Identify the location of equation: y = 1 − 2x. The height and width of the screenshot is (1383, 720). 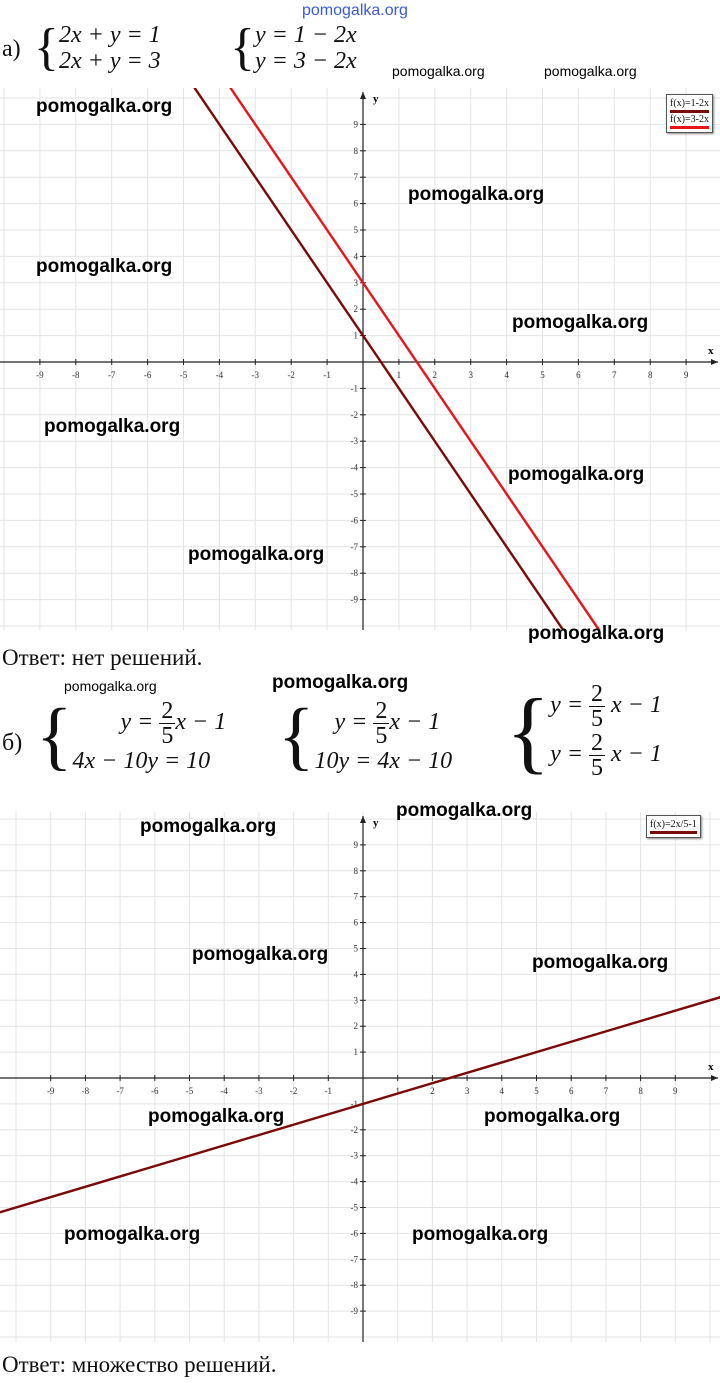
(305, 35).